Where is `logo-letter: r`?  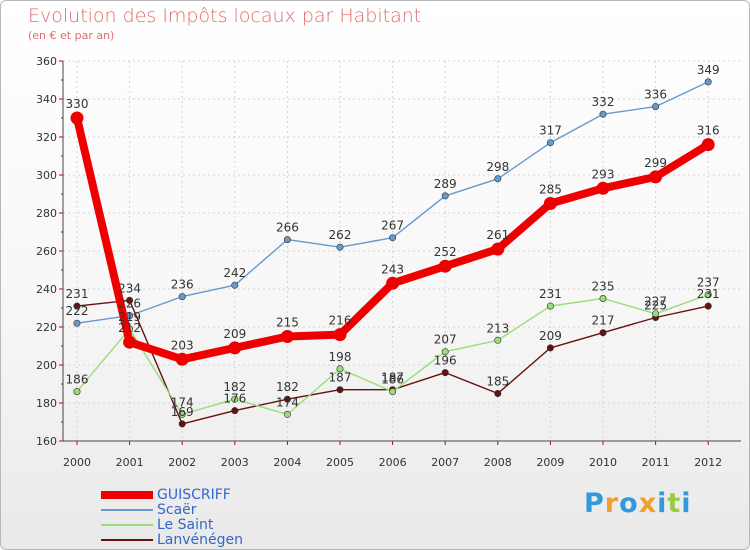 logo-letter: r is located at coordinates (612, 503).